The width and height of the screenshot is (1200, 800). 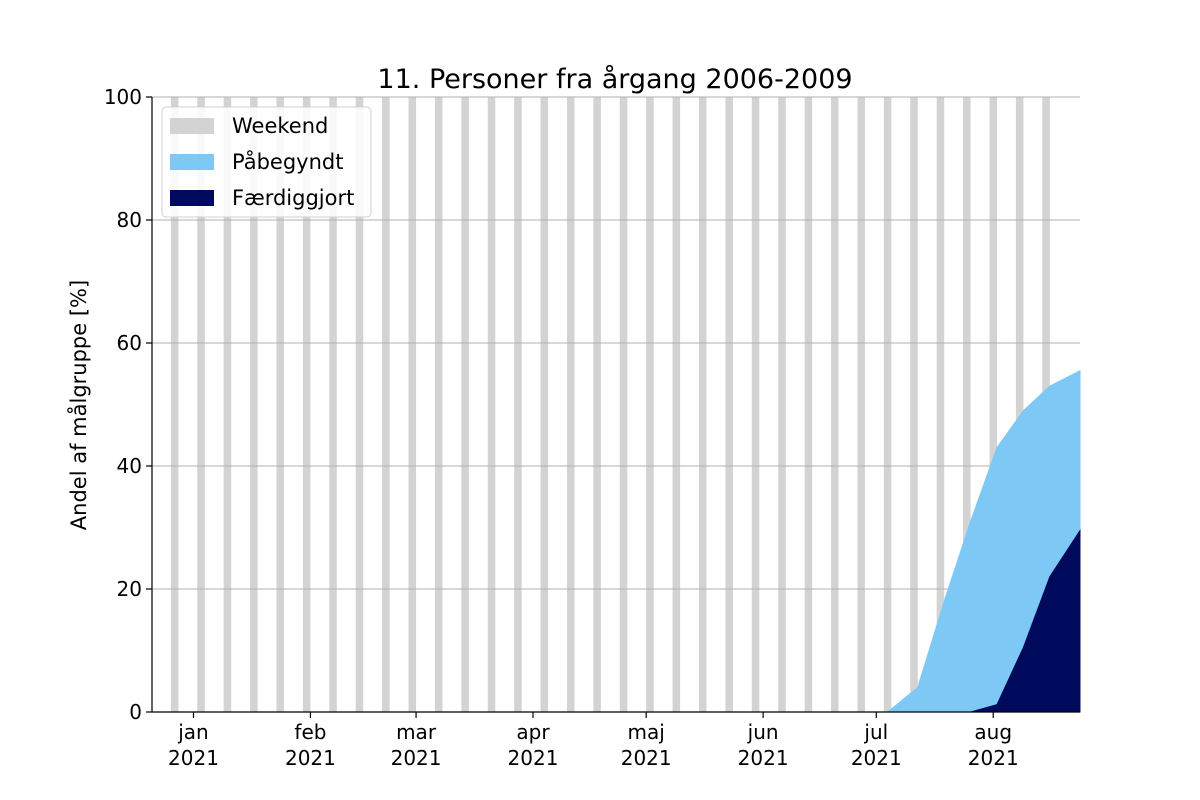 What do you see at coordinates (533, 732) in the screenshot?
I see `x-tick-label: apr` at bounding box center [533, 732].